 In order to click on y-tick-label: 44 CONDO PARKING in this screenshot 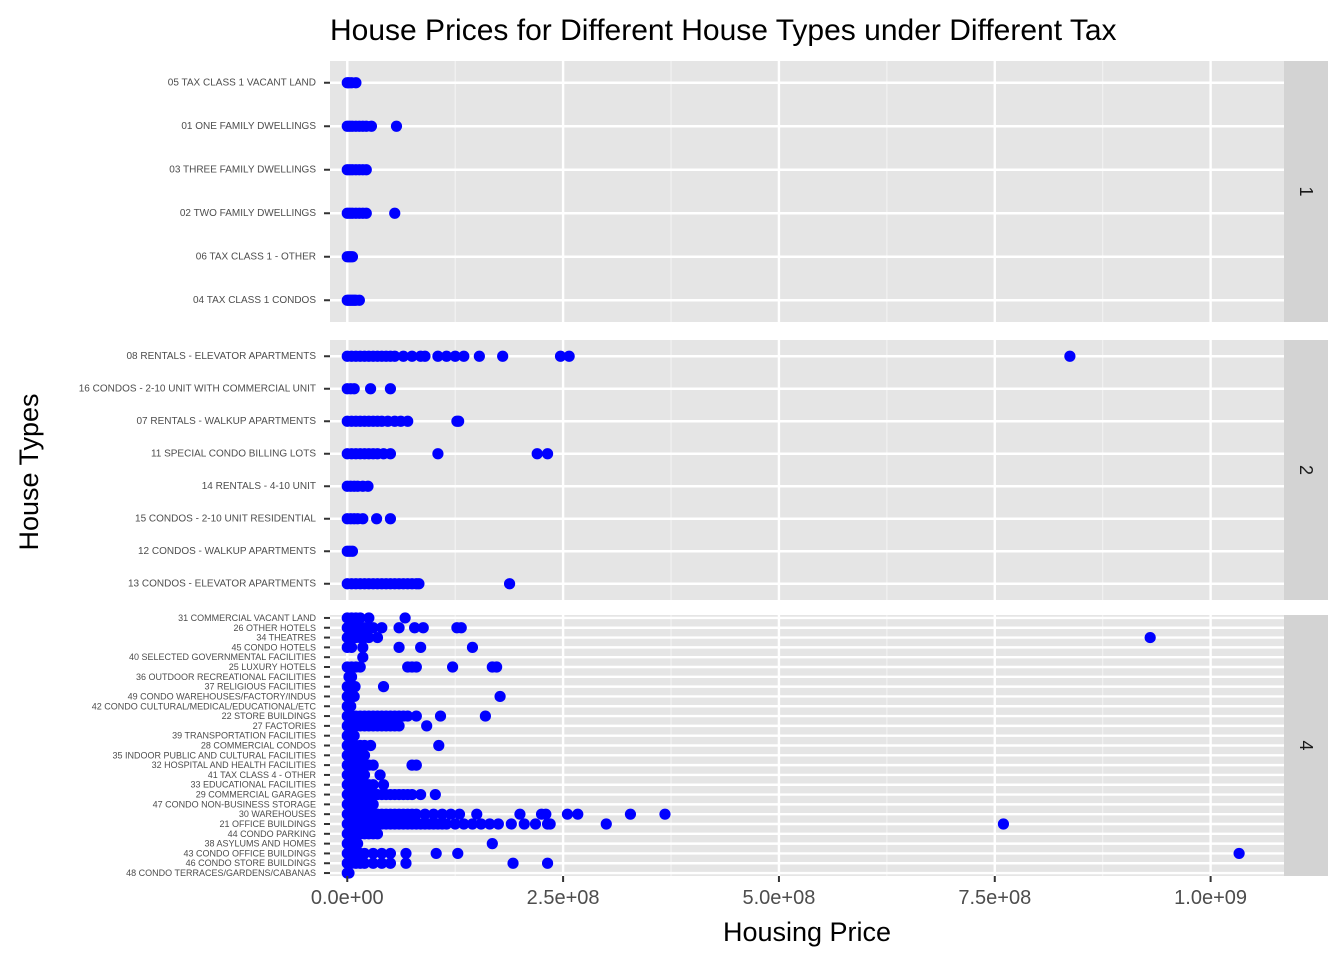, I will do `click(272, 834)`.